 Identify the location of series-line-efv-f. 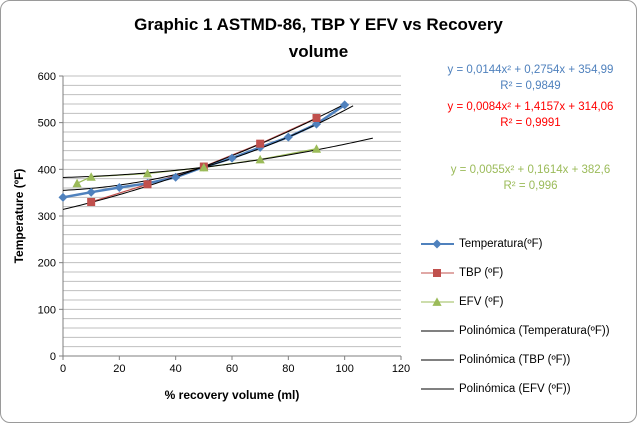
(196, 166).